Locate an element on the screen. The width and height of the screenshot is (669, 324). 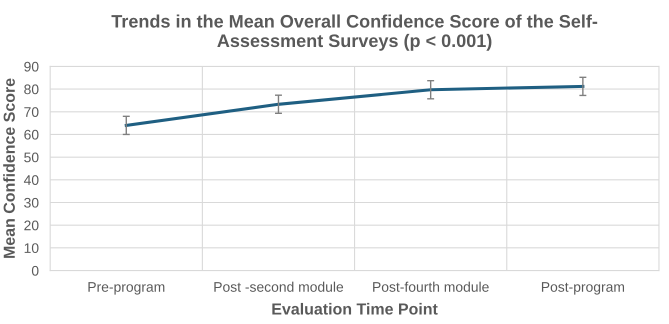
y-tick-label: 60 is located at coordinates (31, 135).